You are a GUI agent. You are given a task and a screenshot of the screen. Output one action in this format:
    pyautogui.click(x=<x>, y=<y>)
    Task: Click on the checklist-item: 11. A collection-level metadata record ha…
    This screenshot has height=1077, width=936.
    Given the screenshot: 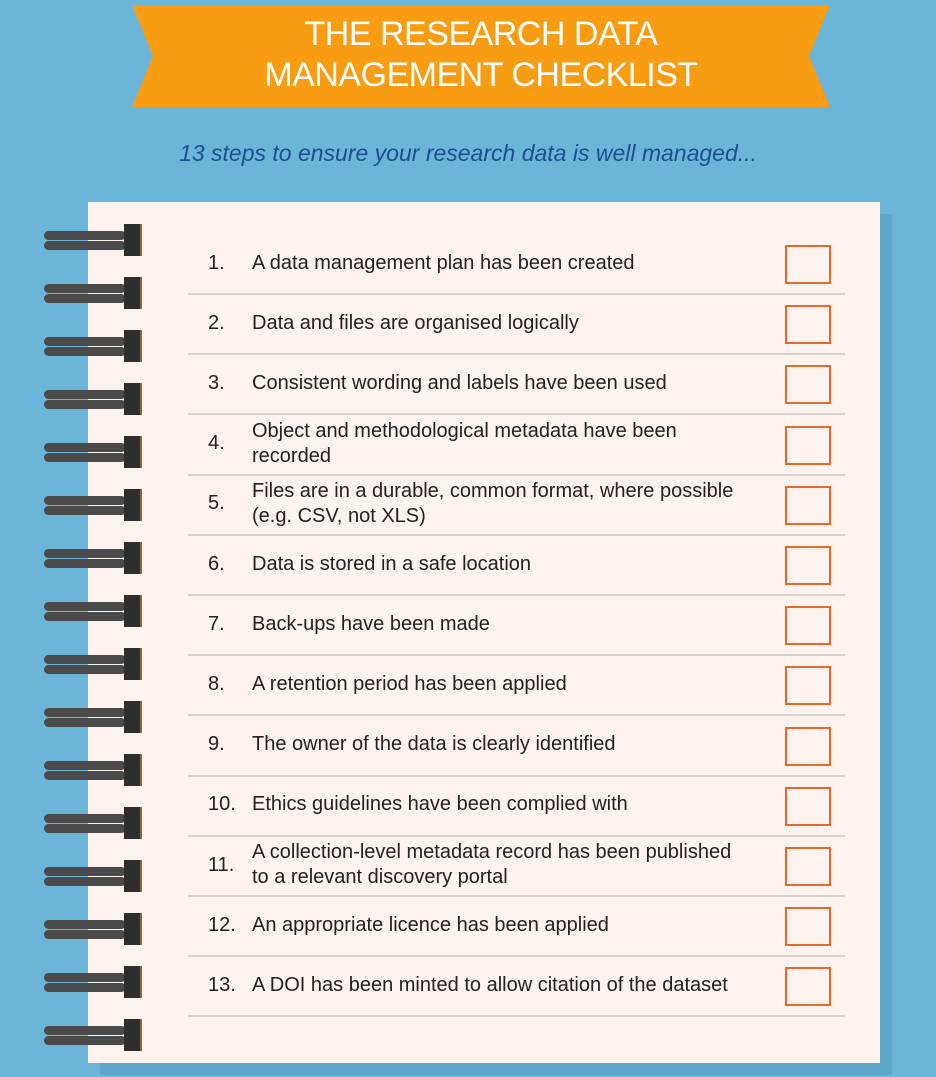 What is the action you would take?
    pyautogui.click(x=516, y=866)
    